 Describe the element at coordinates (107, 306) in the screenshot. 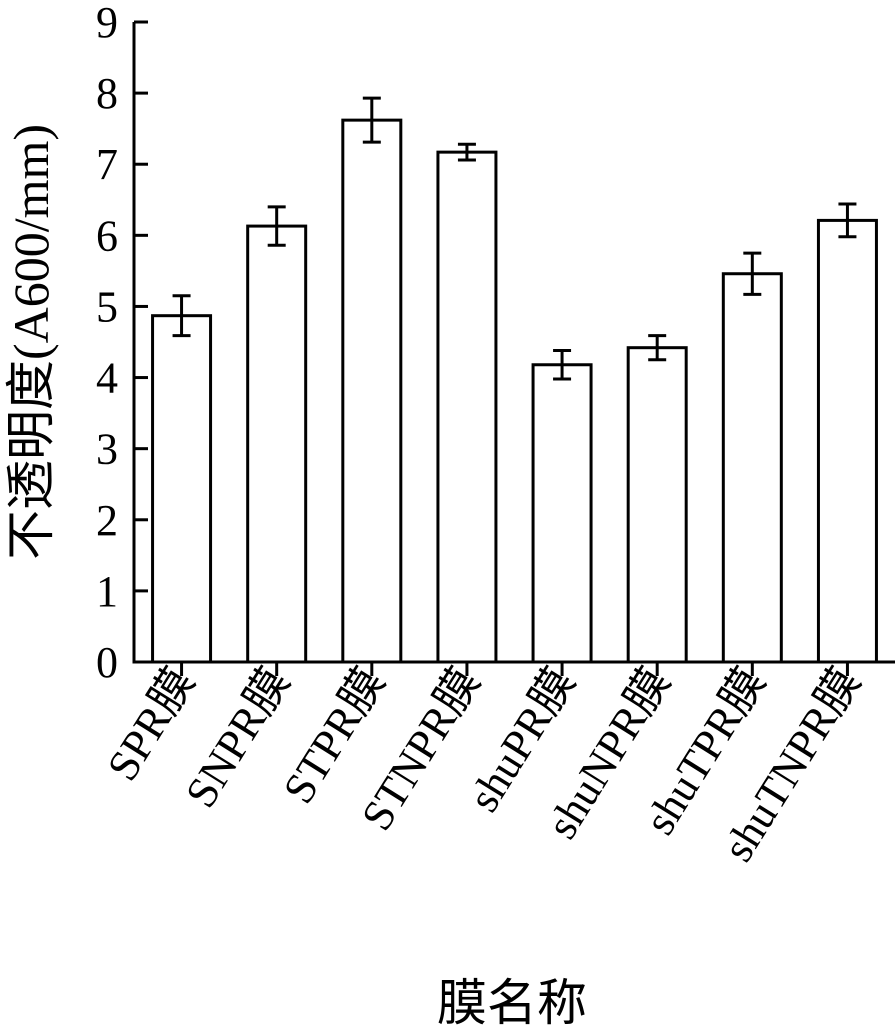

I see `y-tick-label: 5` at that location.